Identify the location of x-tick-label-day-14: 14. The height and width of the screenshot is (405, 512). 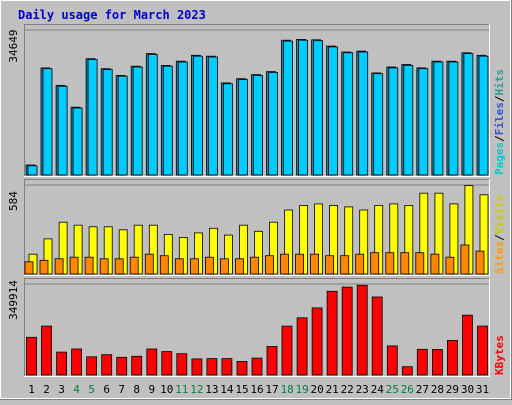
(227, 389).